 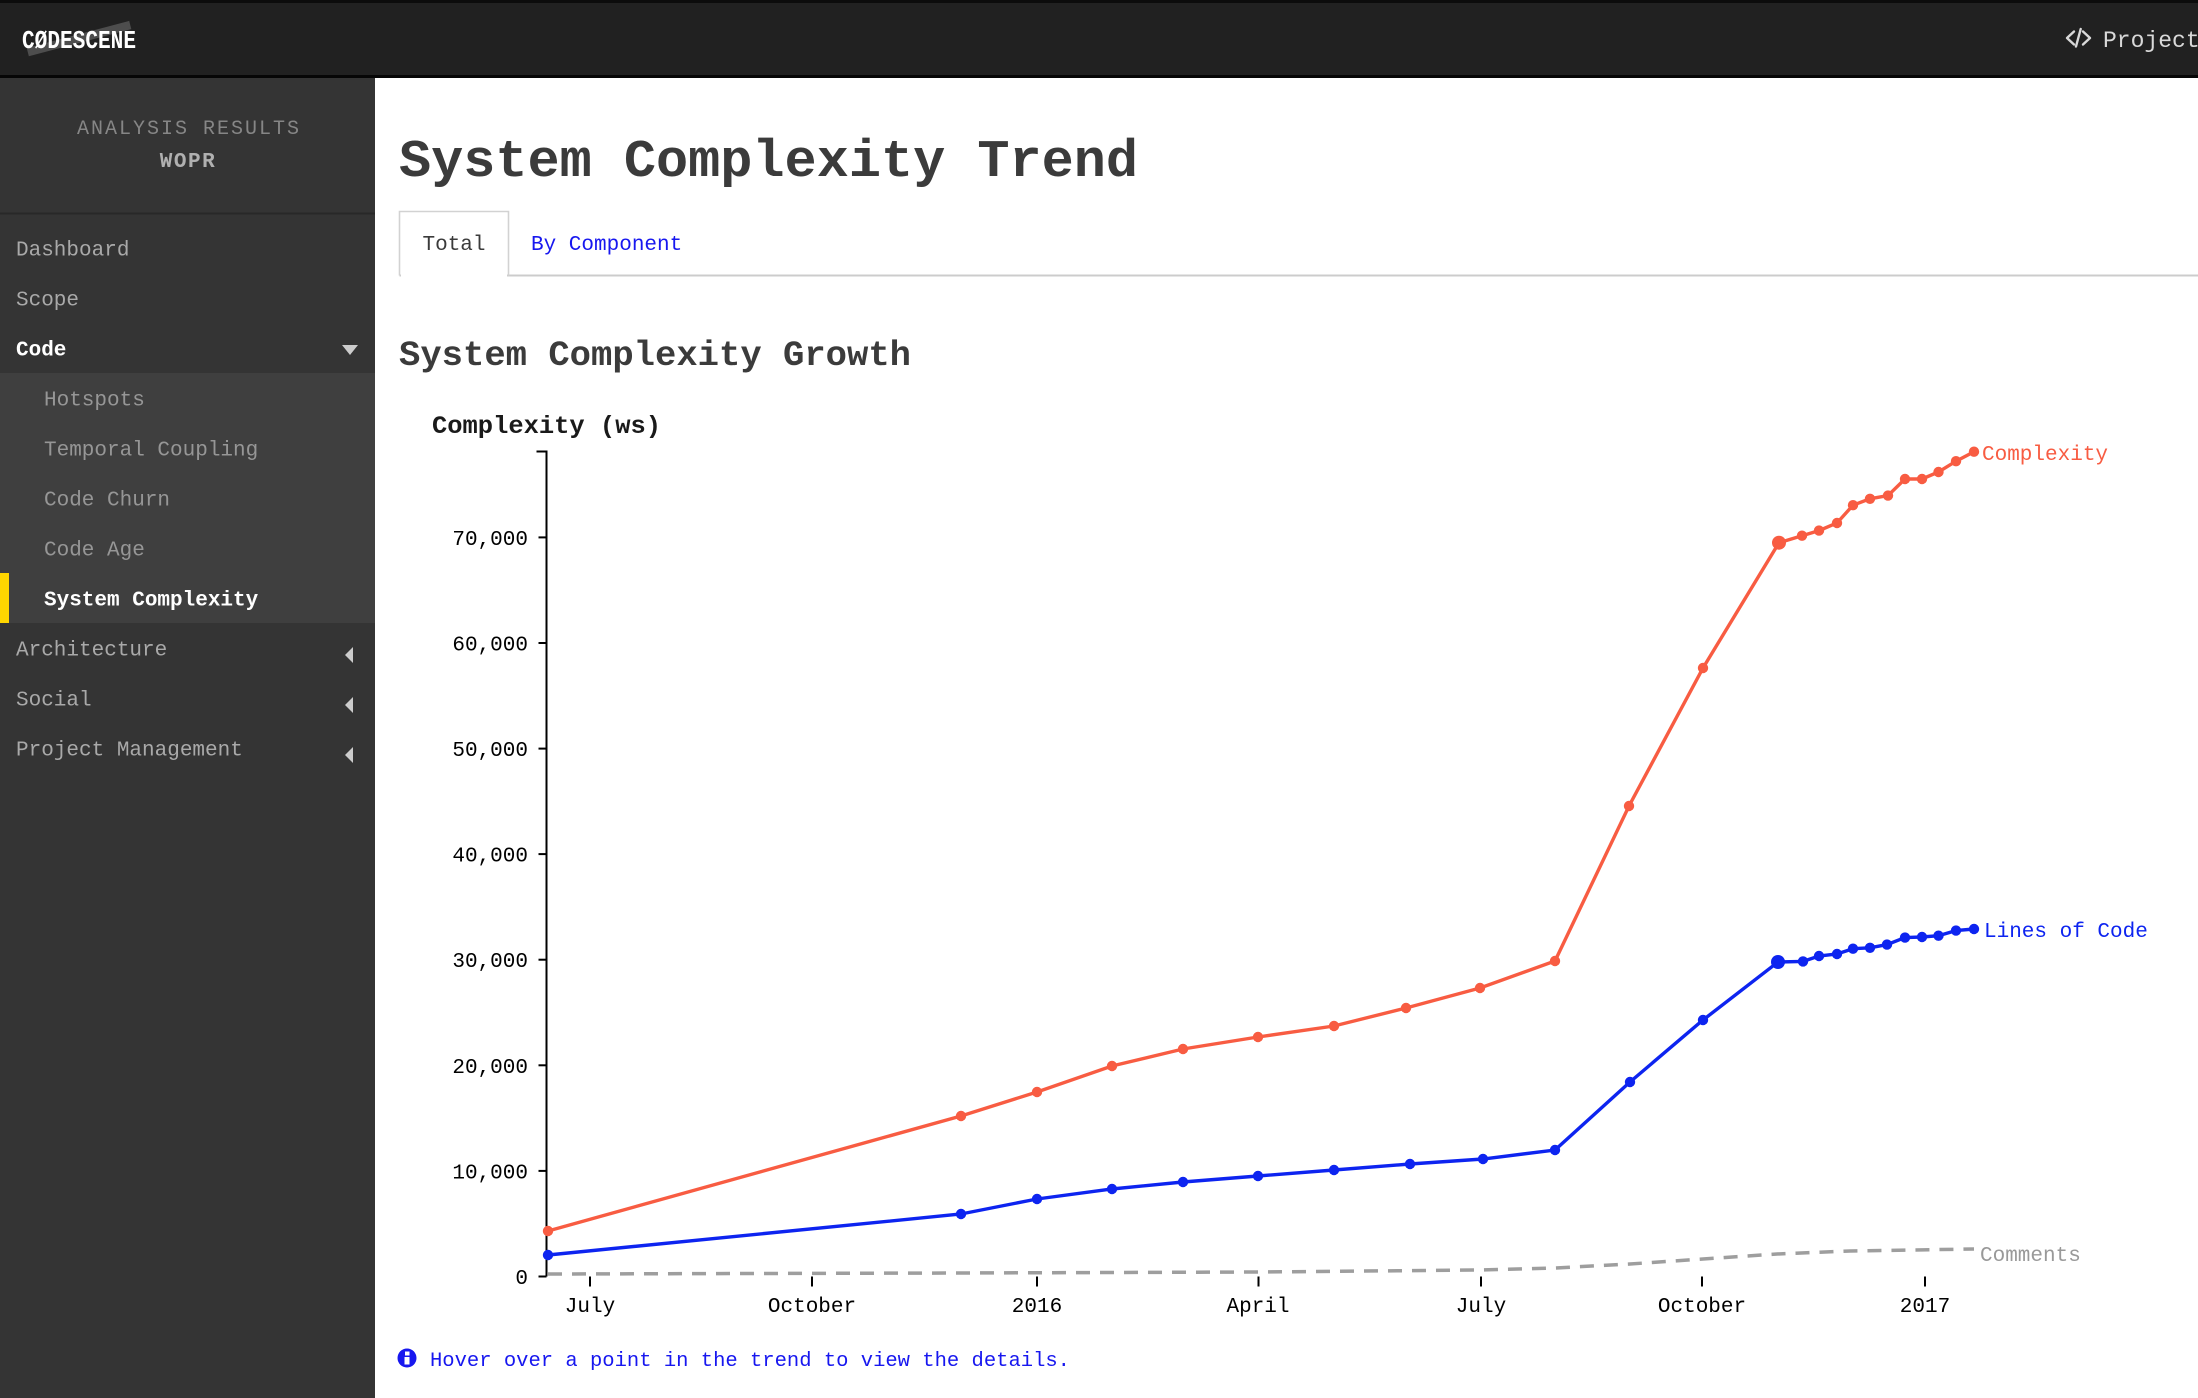 What do you see at coordinates (72, 251) in the screenshot?
I see `svg-text: Dashboard` at bounding box center [72, 251].